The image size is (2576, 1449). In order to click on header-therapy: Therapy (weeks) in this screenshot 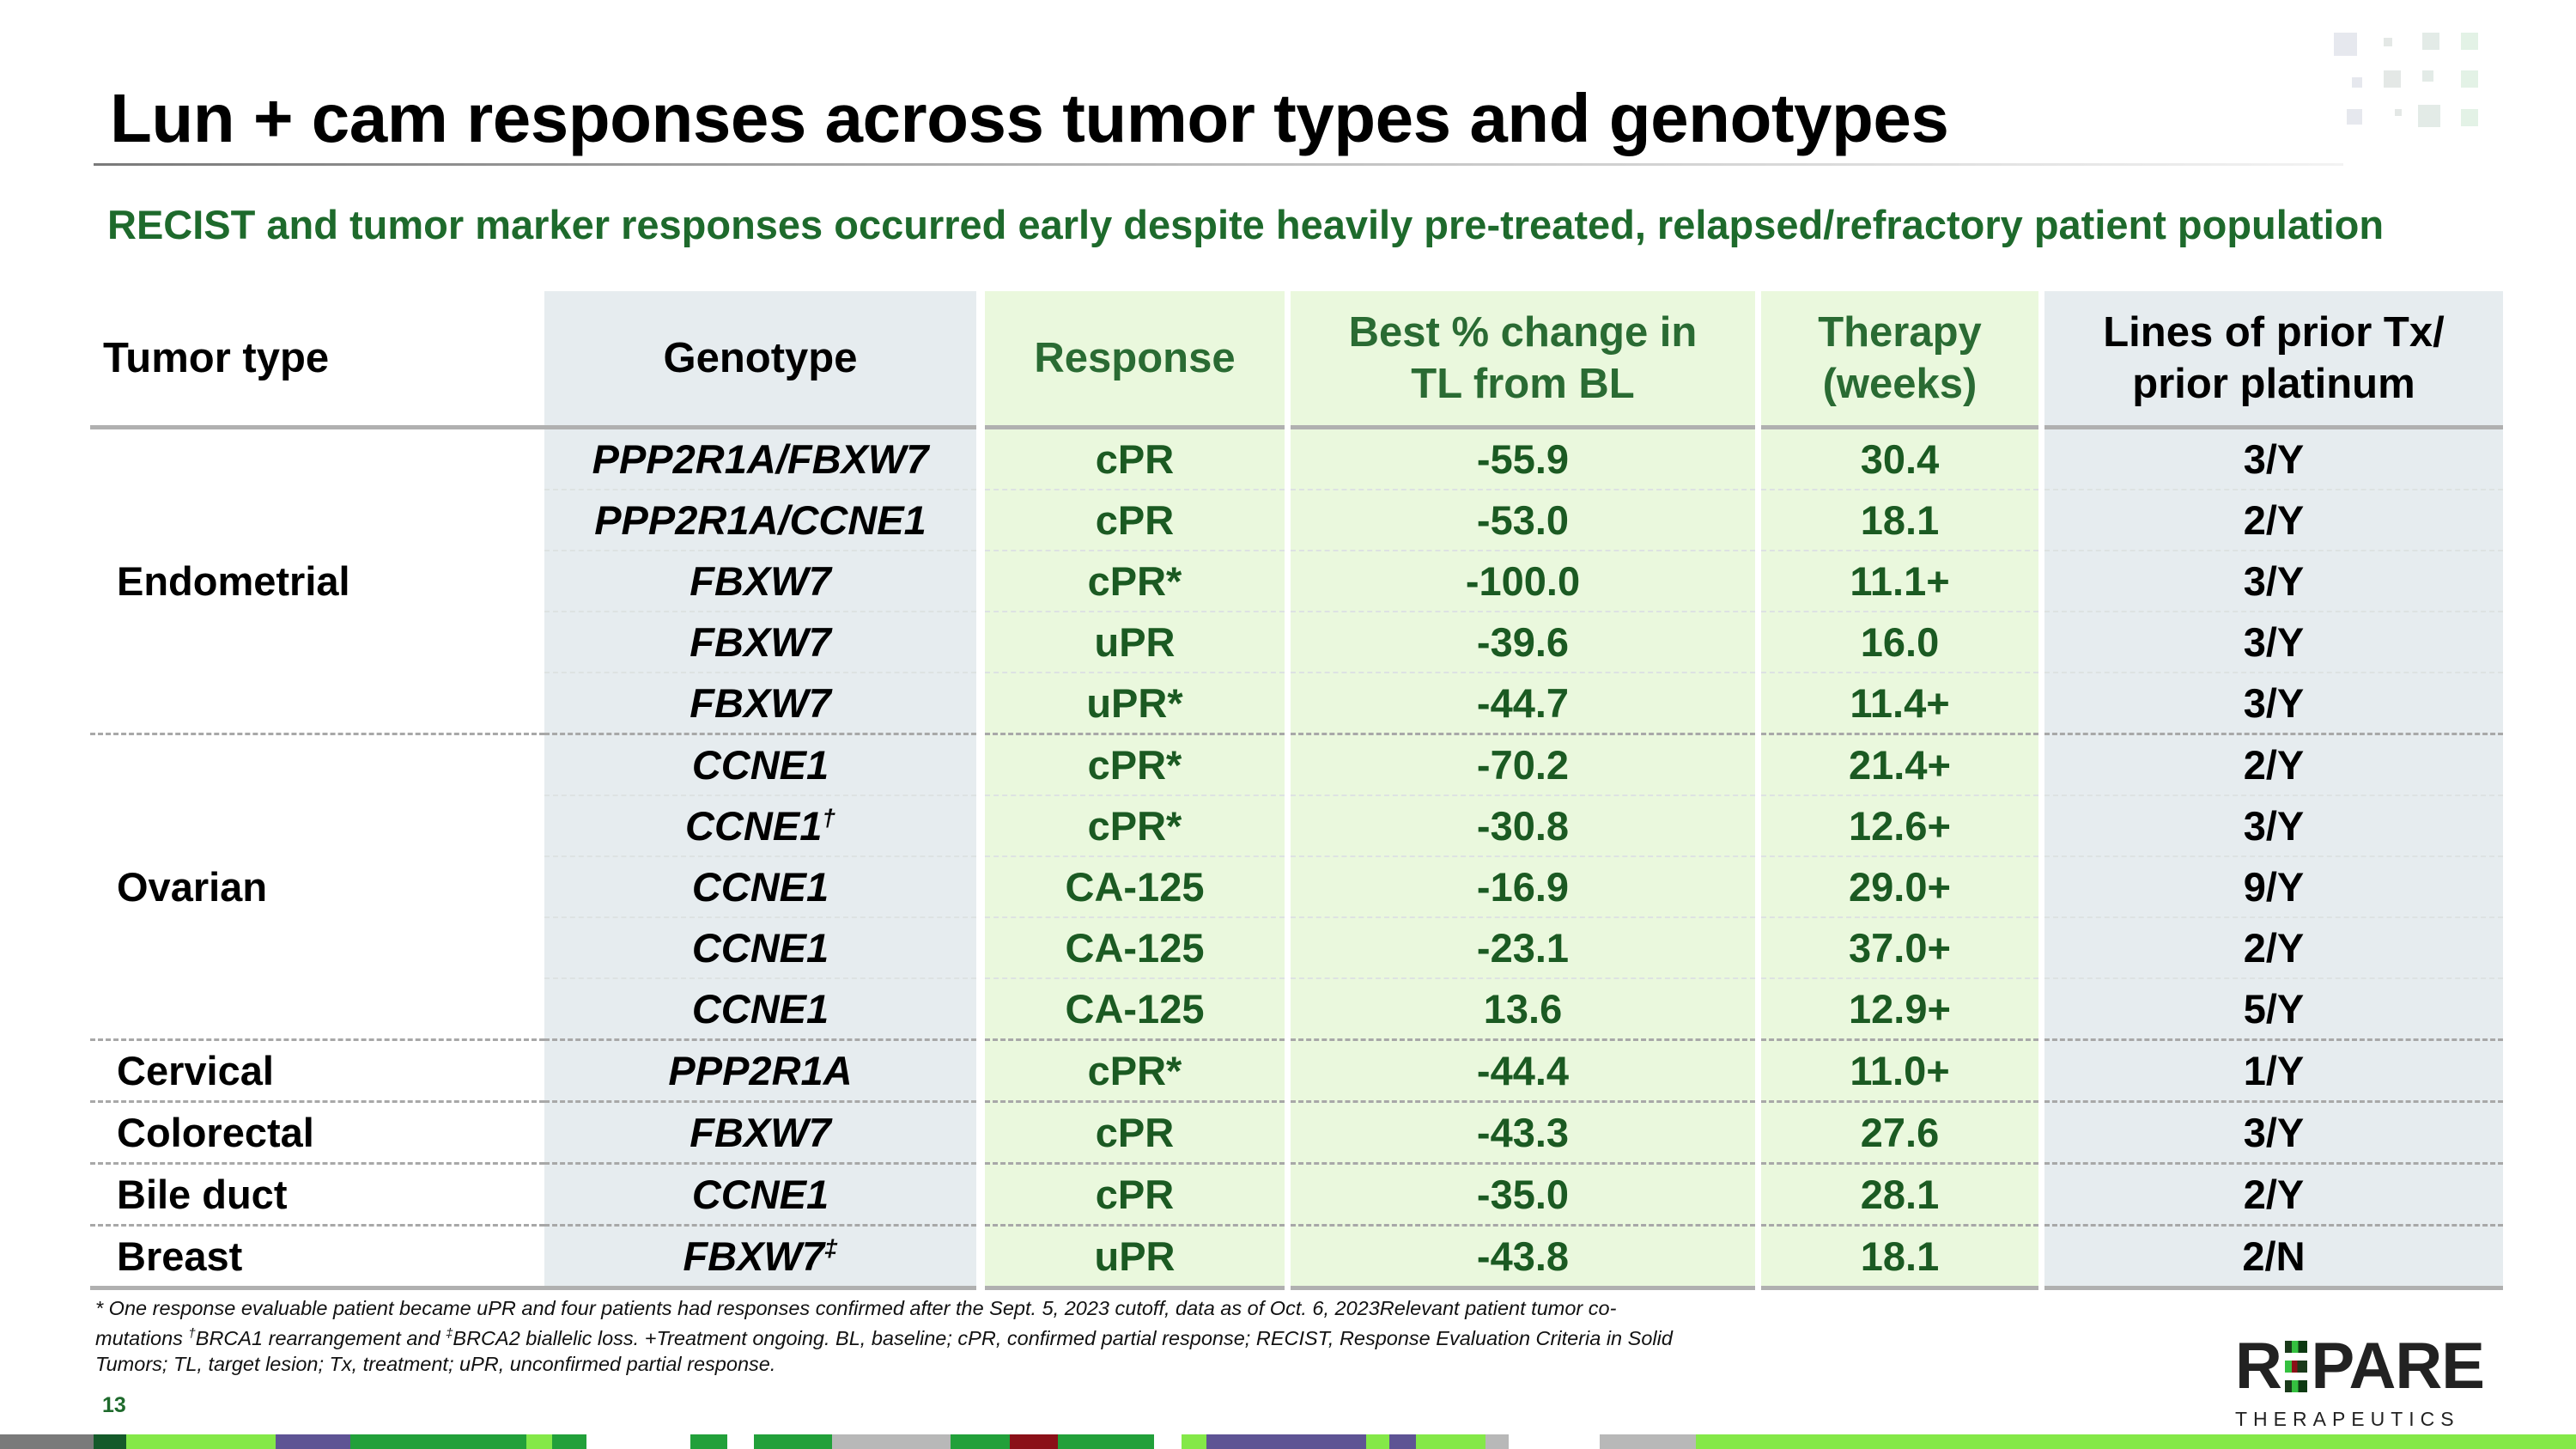, I will do `click(1901, 360)`.